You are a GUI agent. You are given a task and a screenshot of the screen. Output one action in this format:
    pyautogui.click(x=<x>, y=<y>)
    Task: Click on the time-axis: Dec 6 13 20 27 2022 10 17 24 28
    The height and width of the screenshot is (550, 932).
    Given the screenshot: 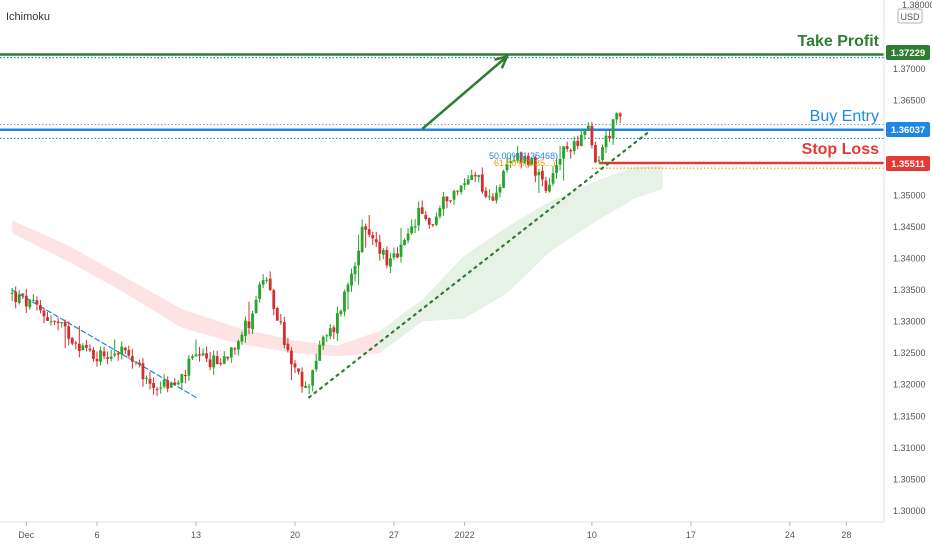 What is the action you would take?
    pyautogui.click(x=466, y=535)
    